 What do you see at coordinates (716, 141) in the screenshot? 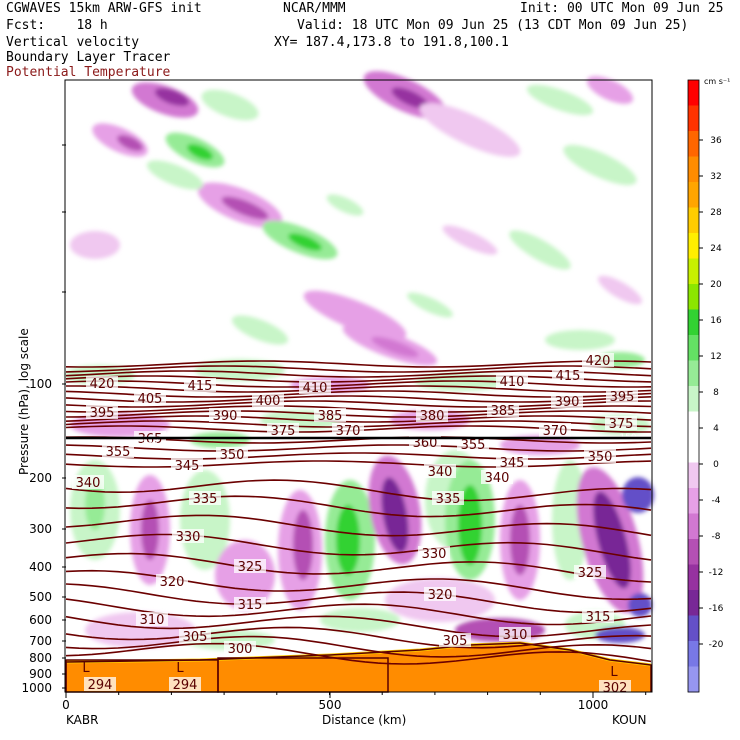
I see `colorbar-label: 36` at bounding box center [716, 141].